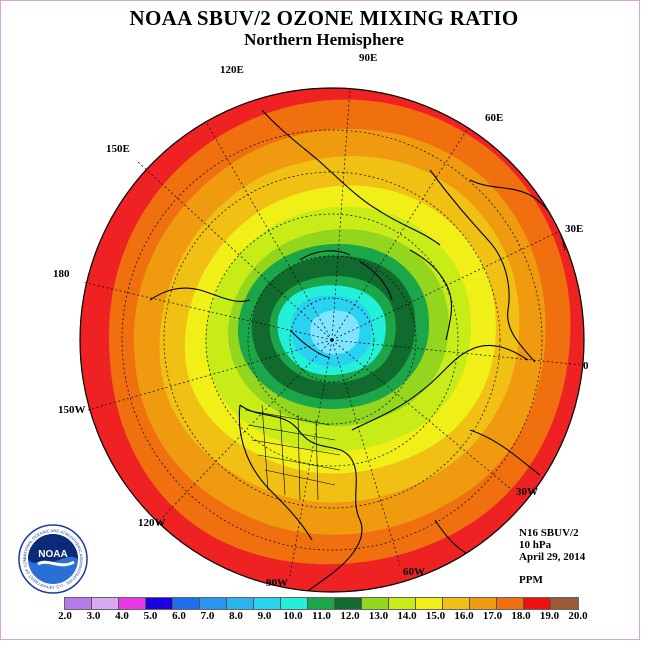 The width and height of the screenshot is (648, 648). Describe the element at coordinates (152, 523) in the screenshot. I see `lon-label-120w: 120W` at that location.